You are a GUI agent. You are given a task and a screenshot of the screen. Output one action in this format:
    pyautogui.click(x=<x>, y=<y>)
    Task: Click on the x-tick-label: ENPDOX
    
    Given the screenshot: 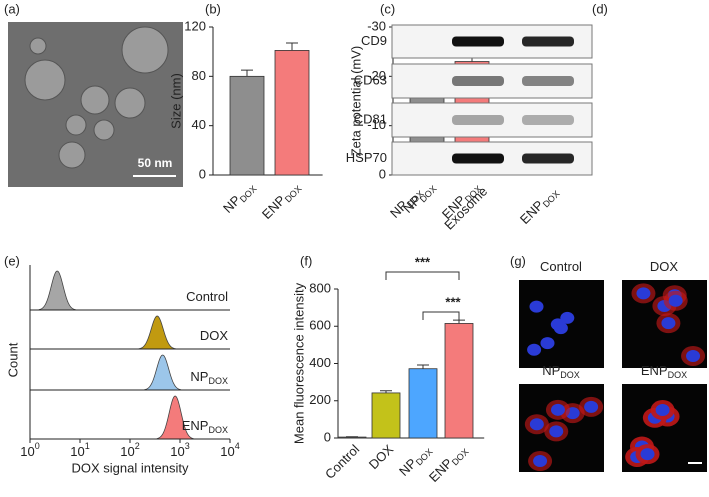 What is the action you would take?
    pyautogui.click(x=281, y=201)
    